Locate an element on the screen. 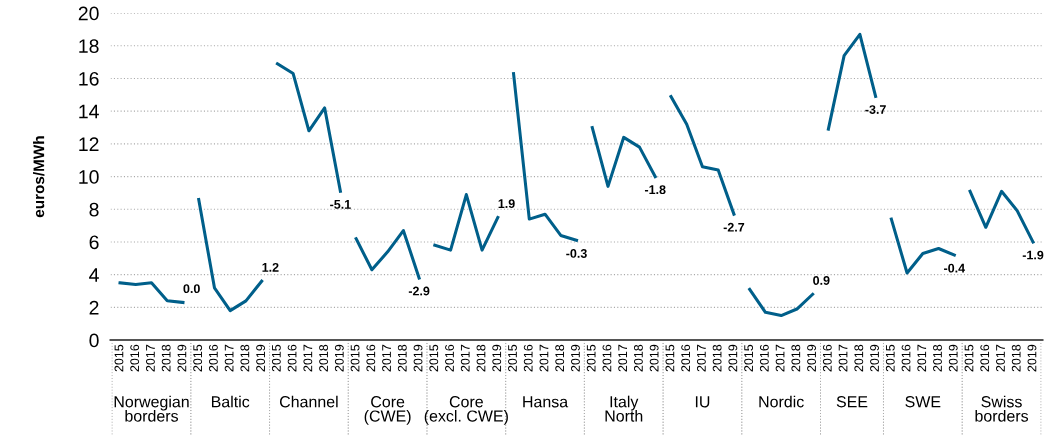 The image size is (1053, 436). annotation: 1.9 is located at coordinates (506, 204).